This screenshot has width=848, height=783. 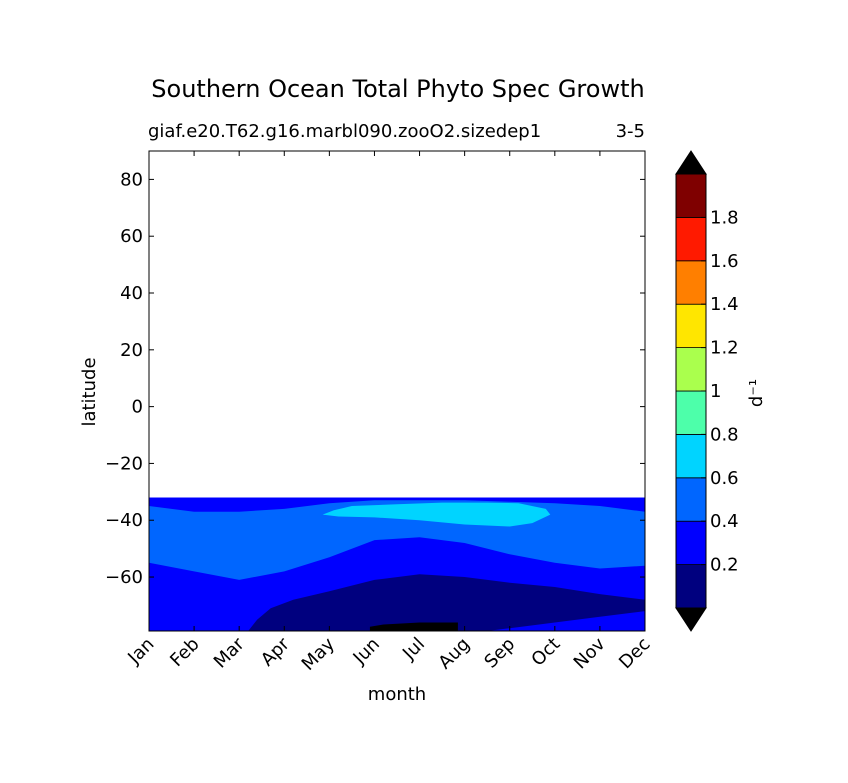 I want to click on chart-title: Southern Ocean Total Phyto Spec Growth, so click(x=398, y=89).